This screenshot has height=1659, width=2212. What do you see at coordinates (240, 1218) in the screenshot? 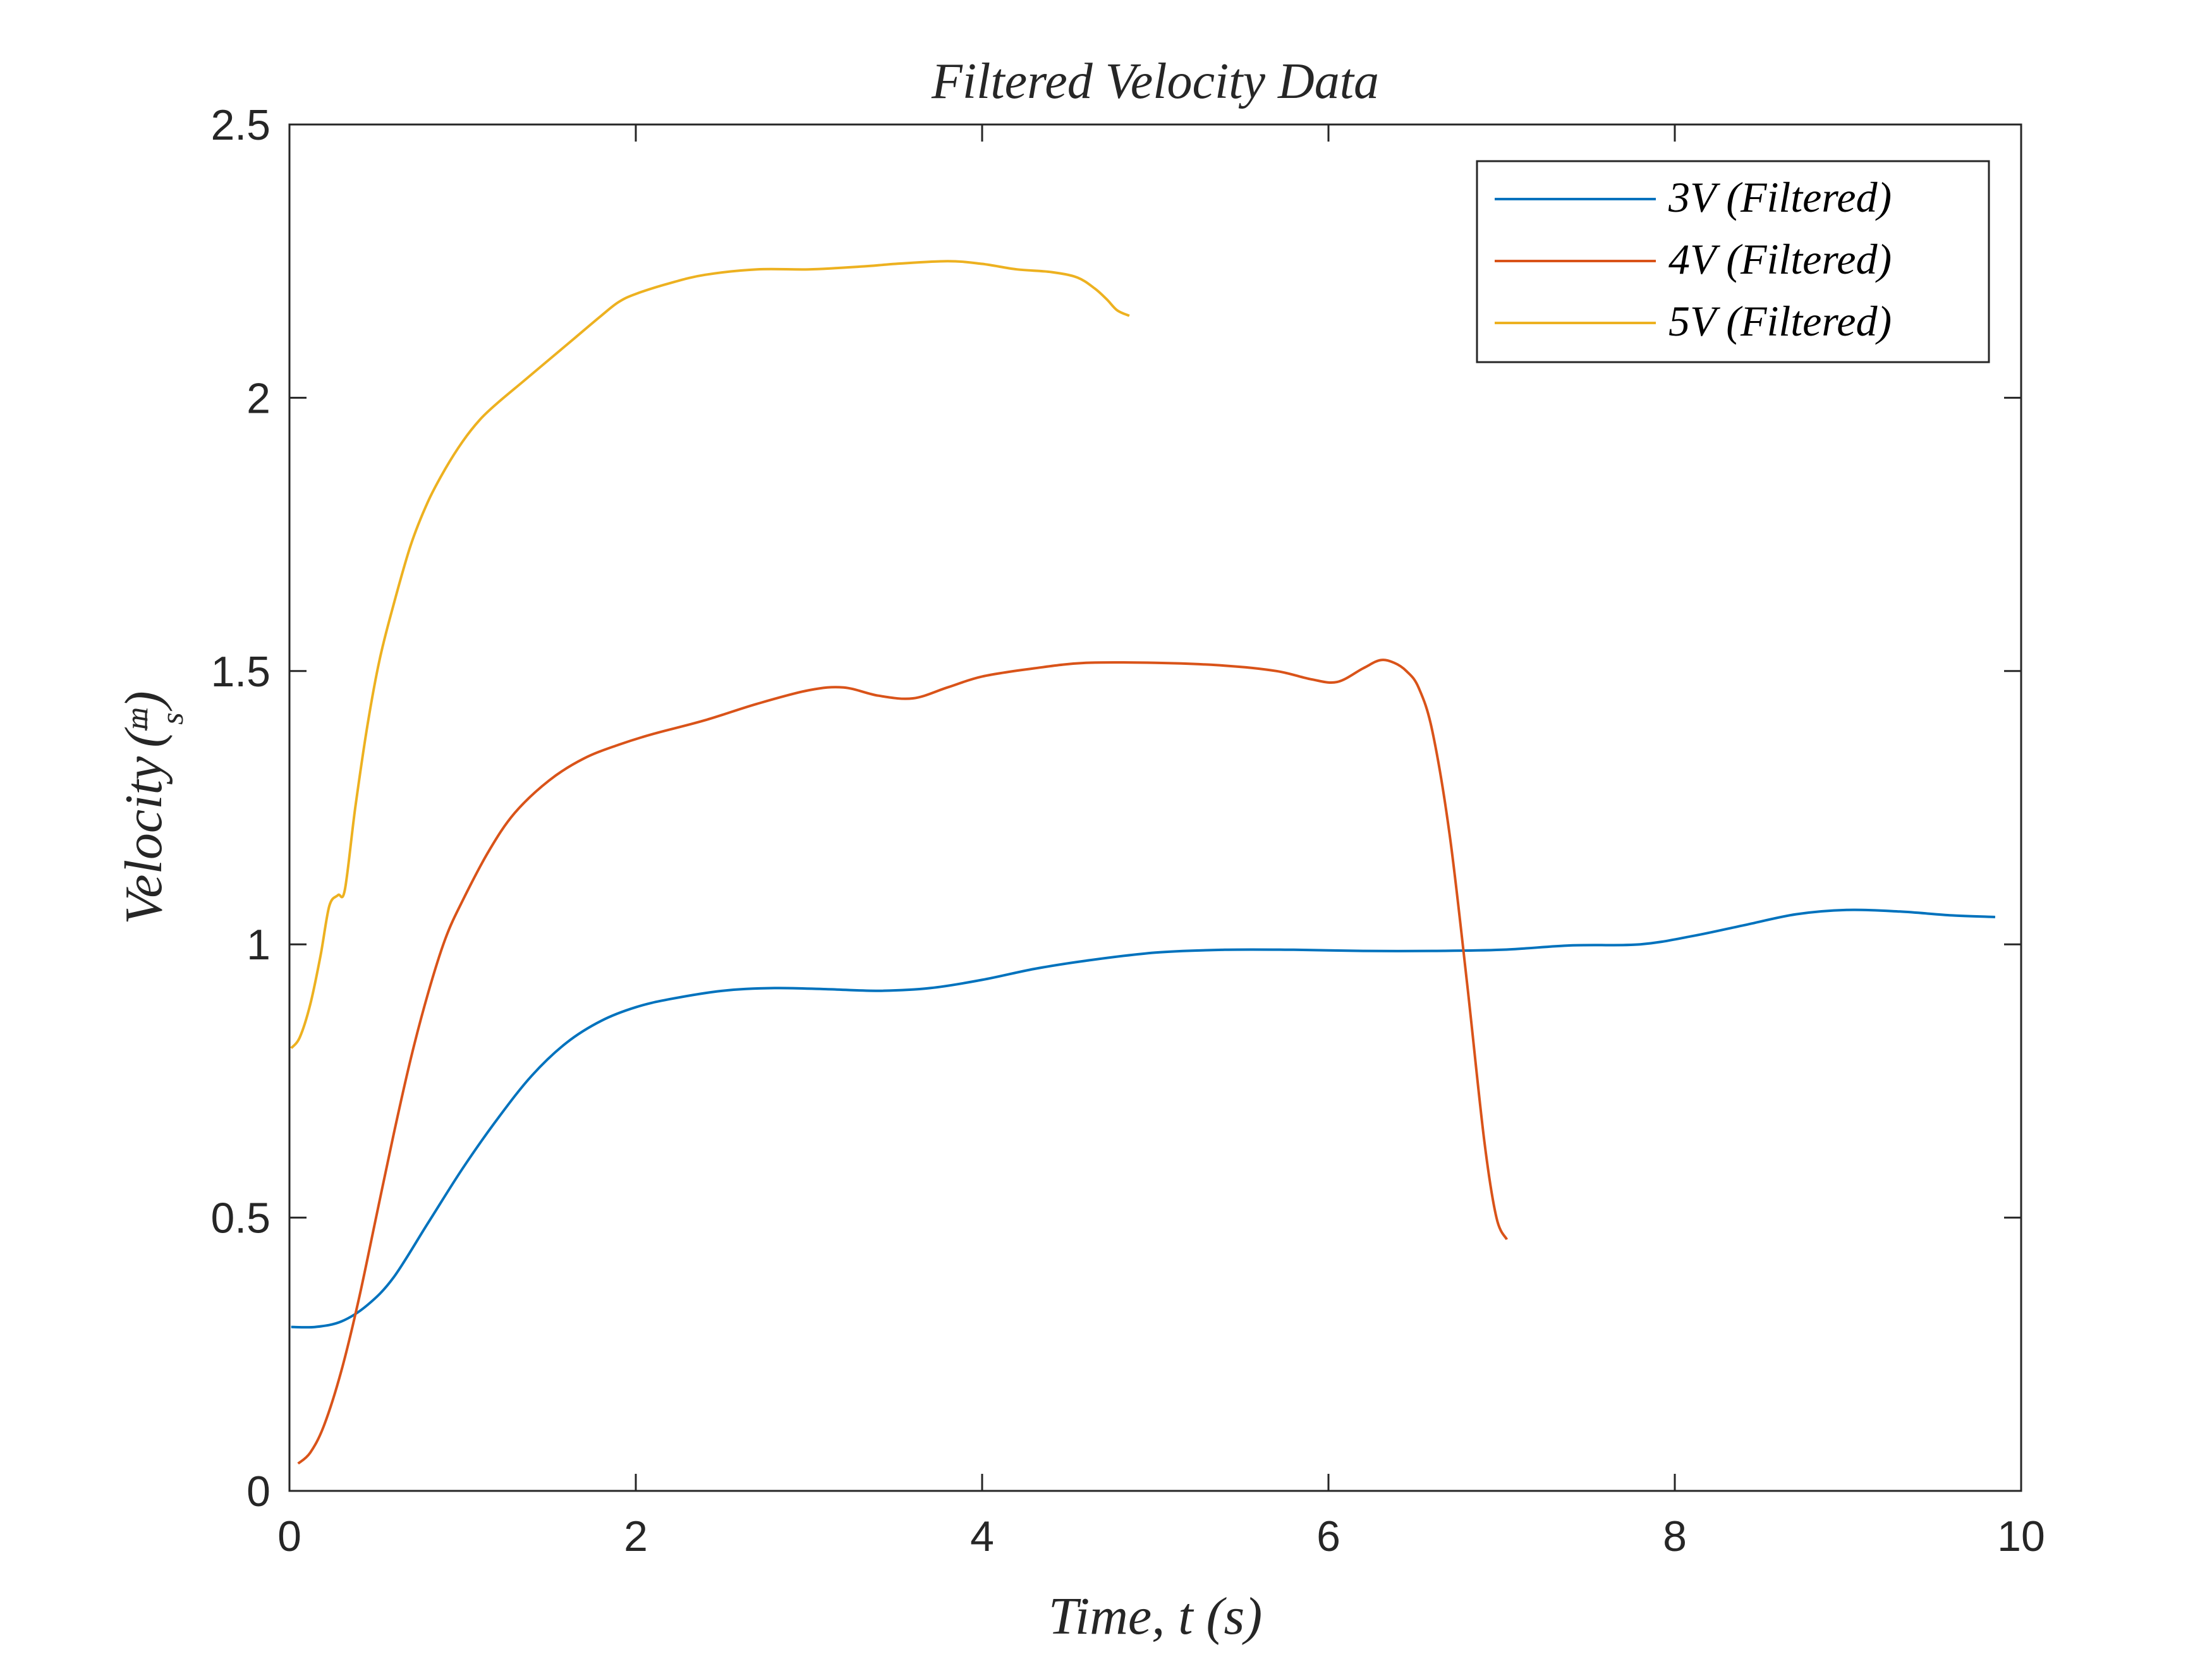
I see `y-tick-label: 0.5` at bounding box center [240, 1218].